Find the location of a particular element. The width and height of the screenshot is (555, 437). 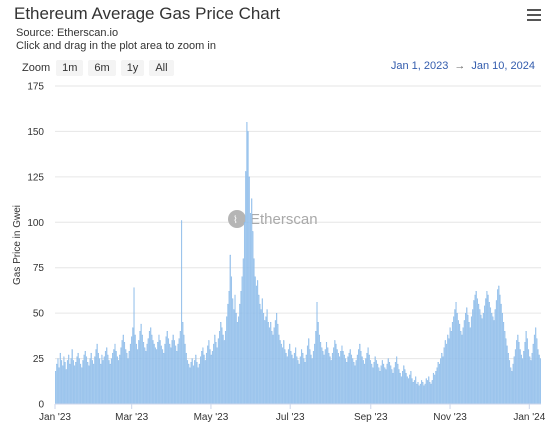

zoom-controls: Zoom 1m 6m 1y All is located at coordinates (100, 68).